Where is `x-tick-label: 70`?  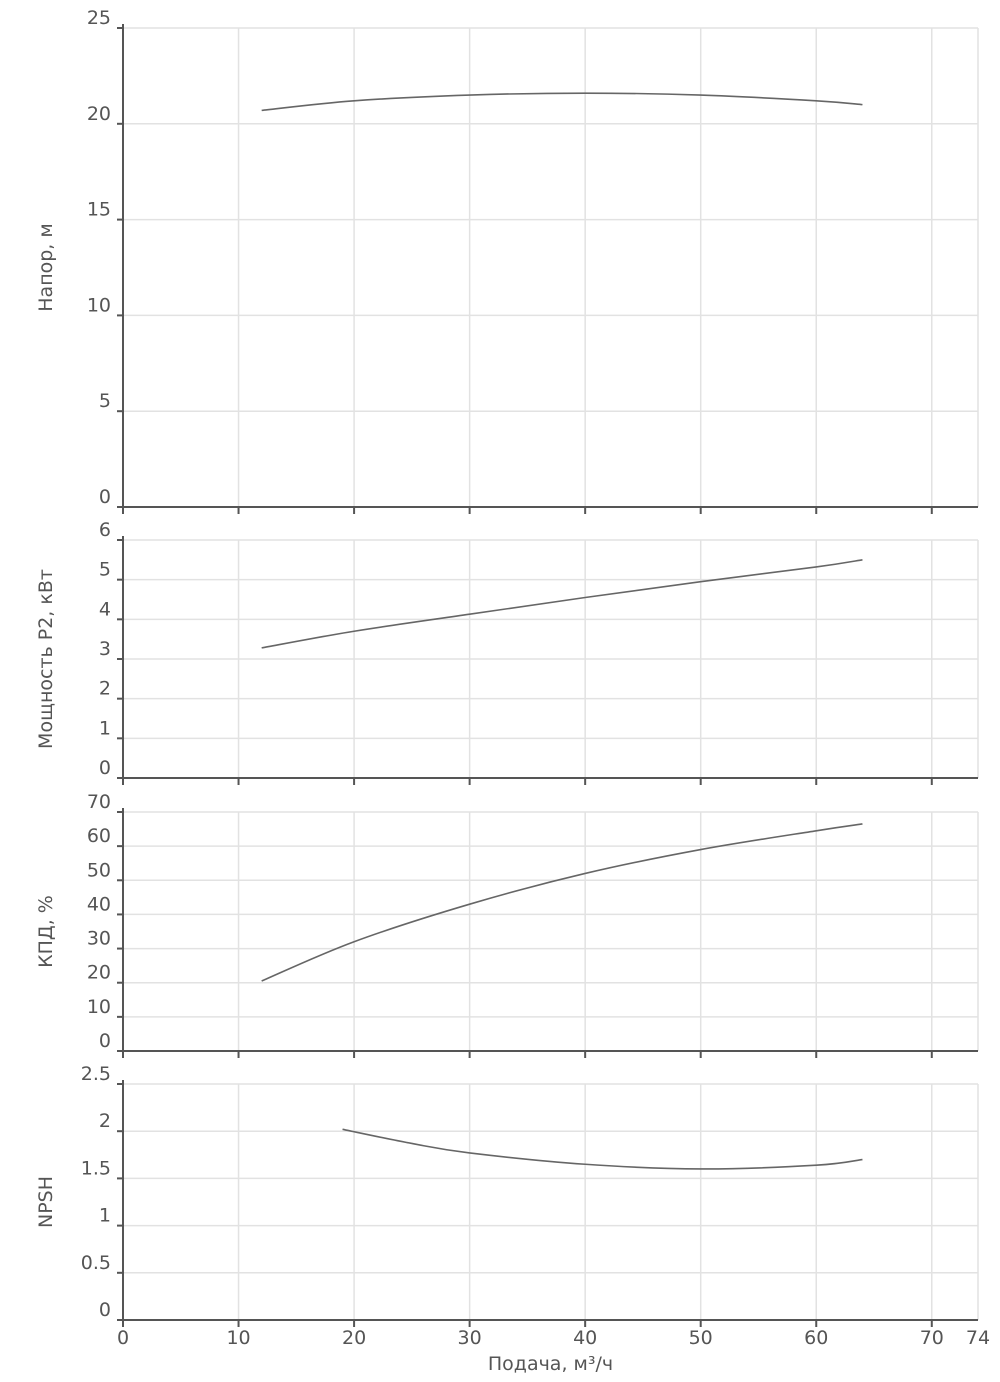
x-tick-label: 70 is located at coordinates (932, 1338).